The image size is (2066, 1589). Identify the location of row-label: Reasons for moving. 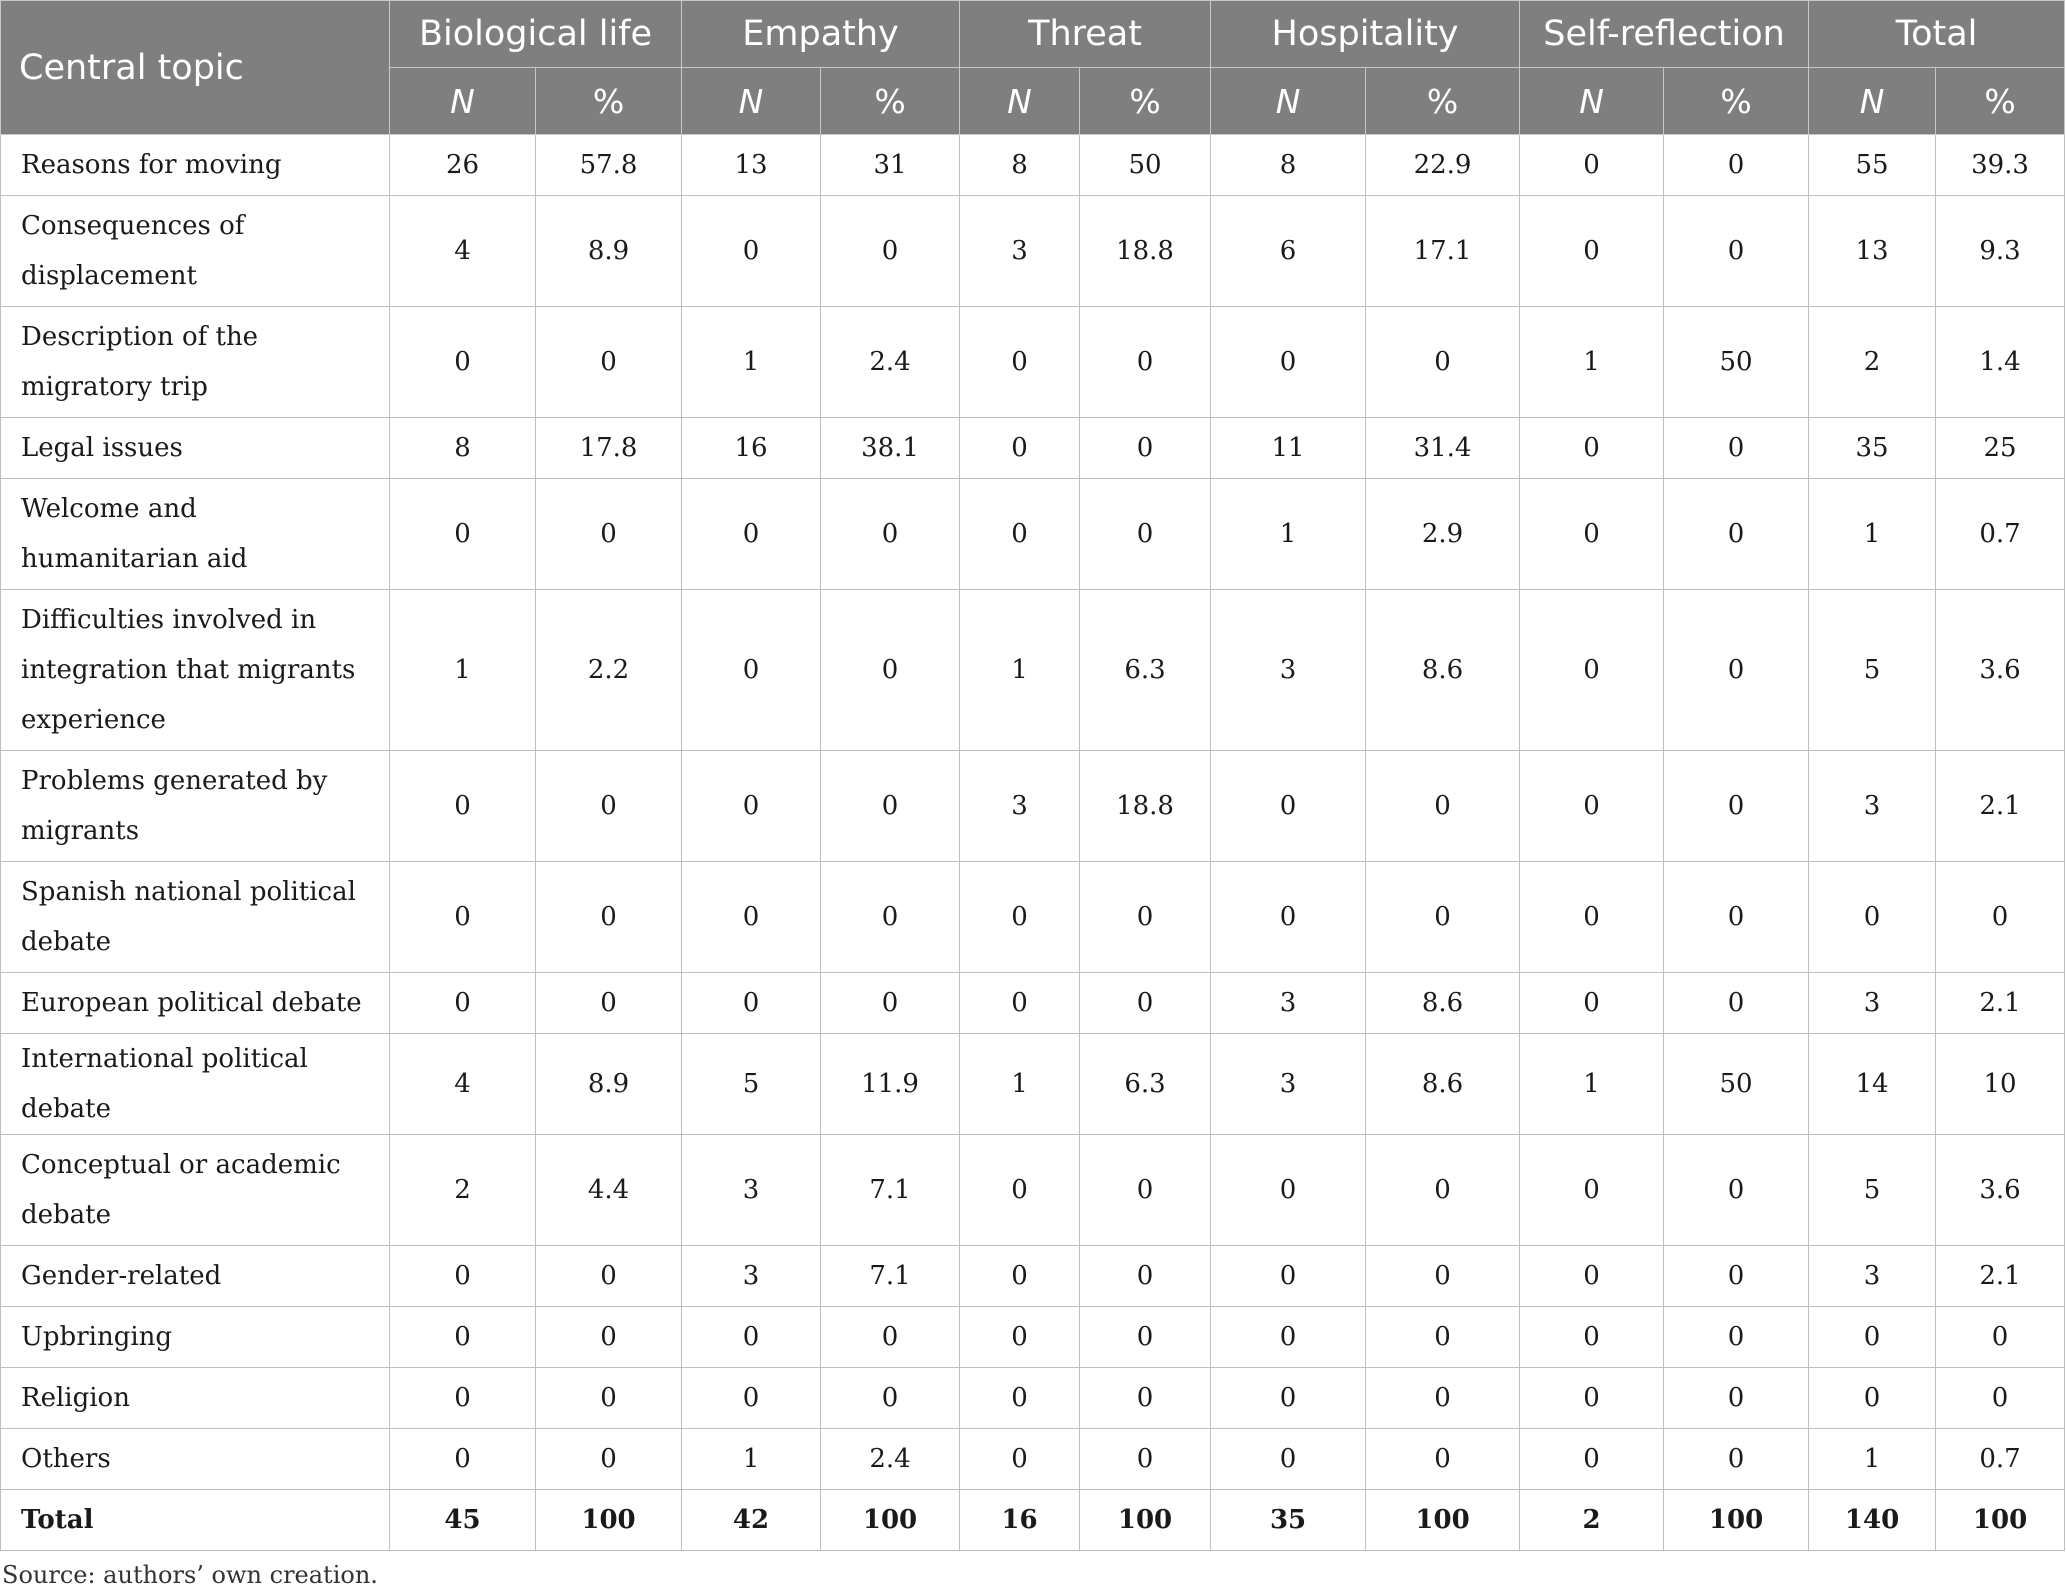
(195, 165).